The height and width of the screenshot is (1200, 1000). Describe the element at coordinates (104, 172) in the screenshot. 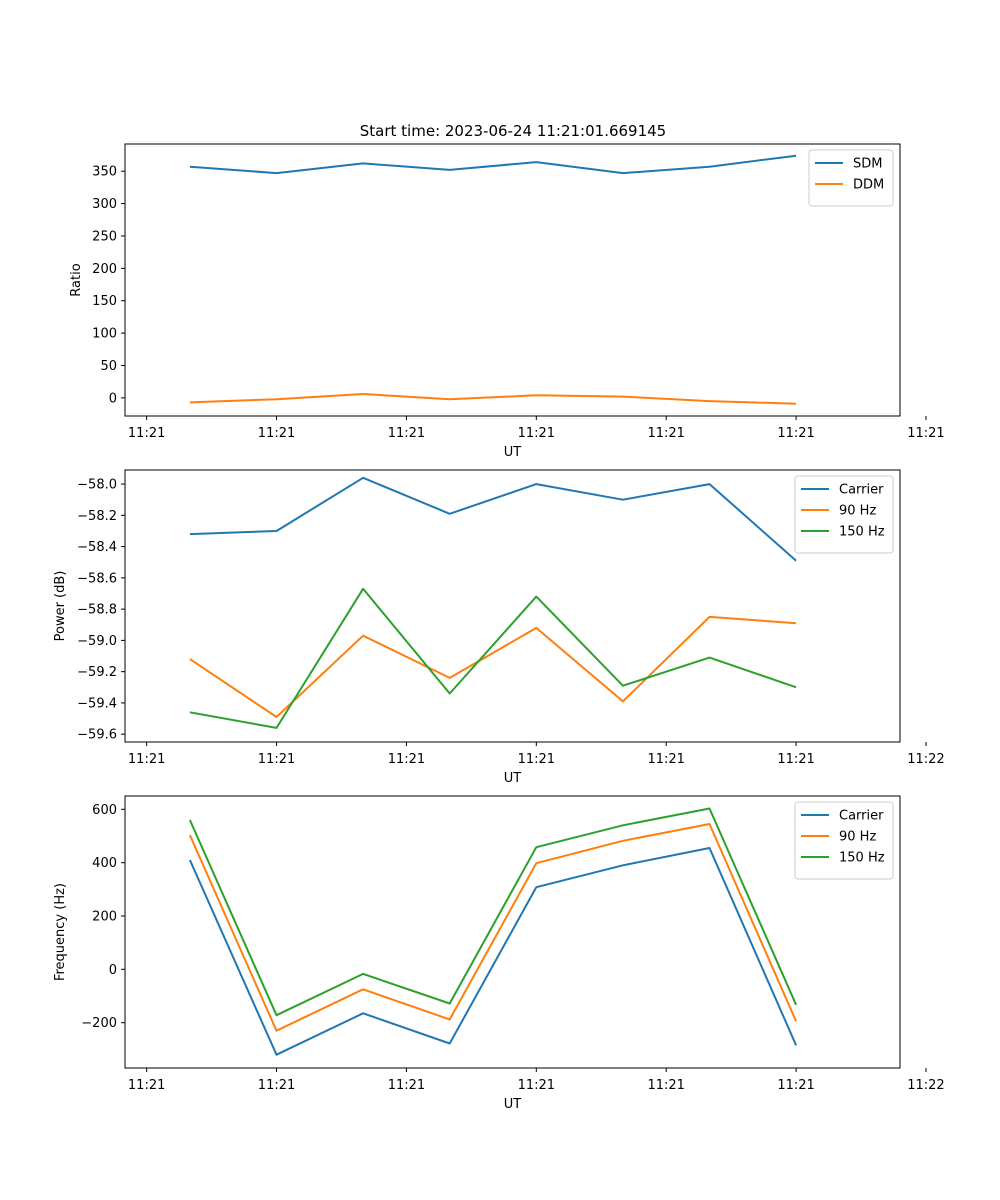

I see `chart1-y-tick-label: 350` at that location.